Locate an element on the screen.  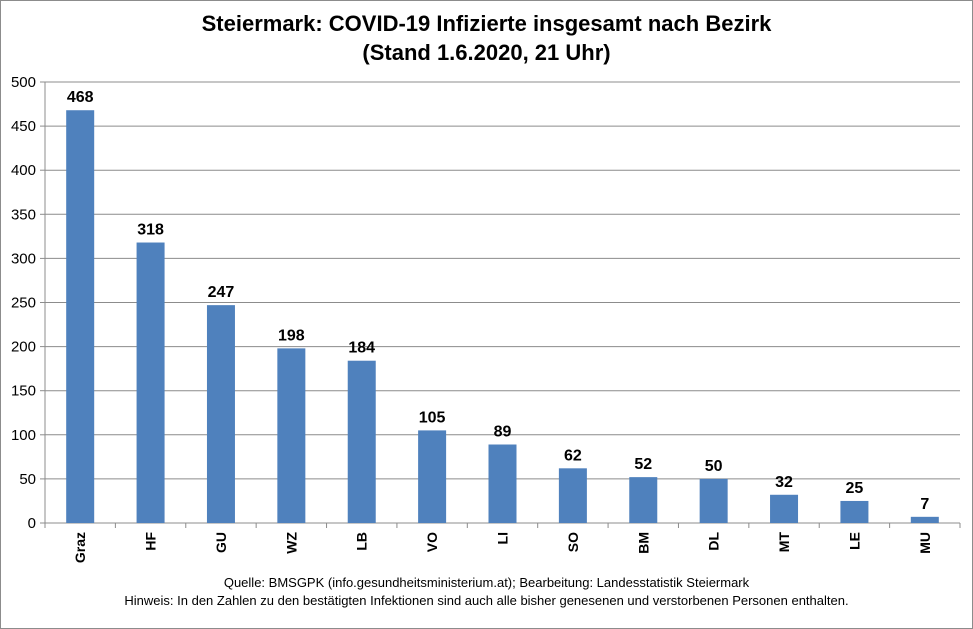
y-tick-label: 50 is located at coordinates (27, 479).